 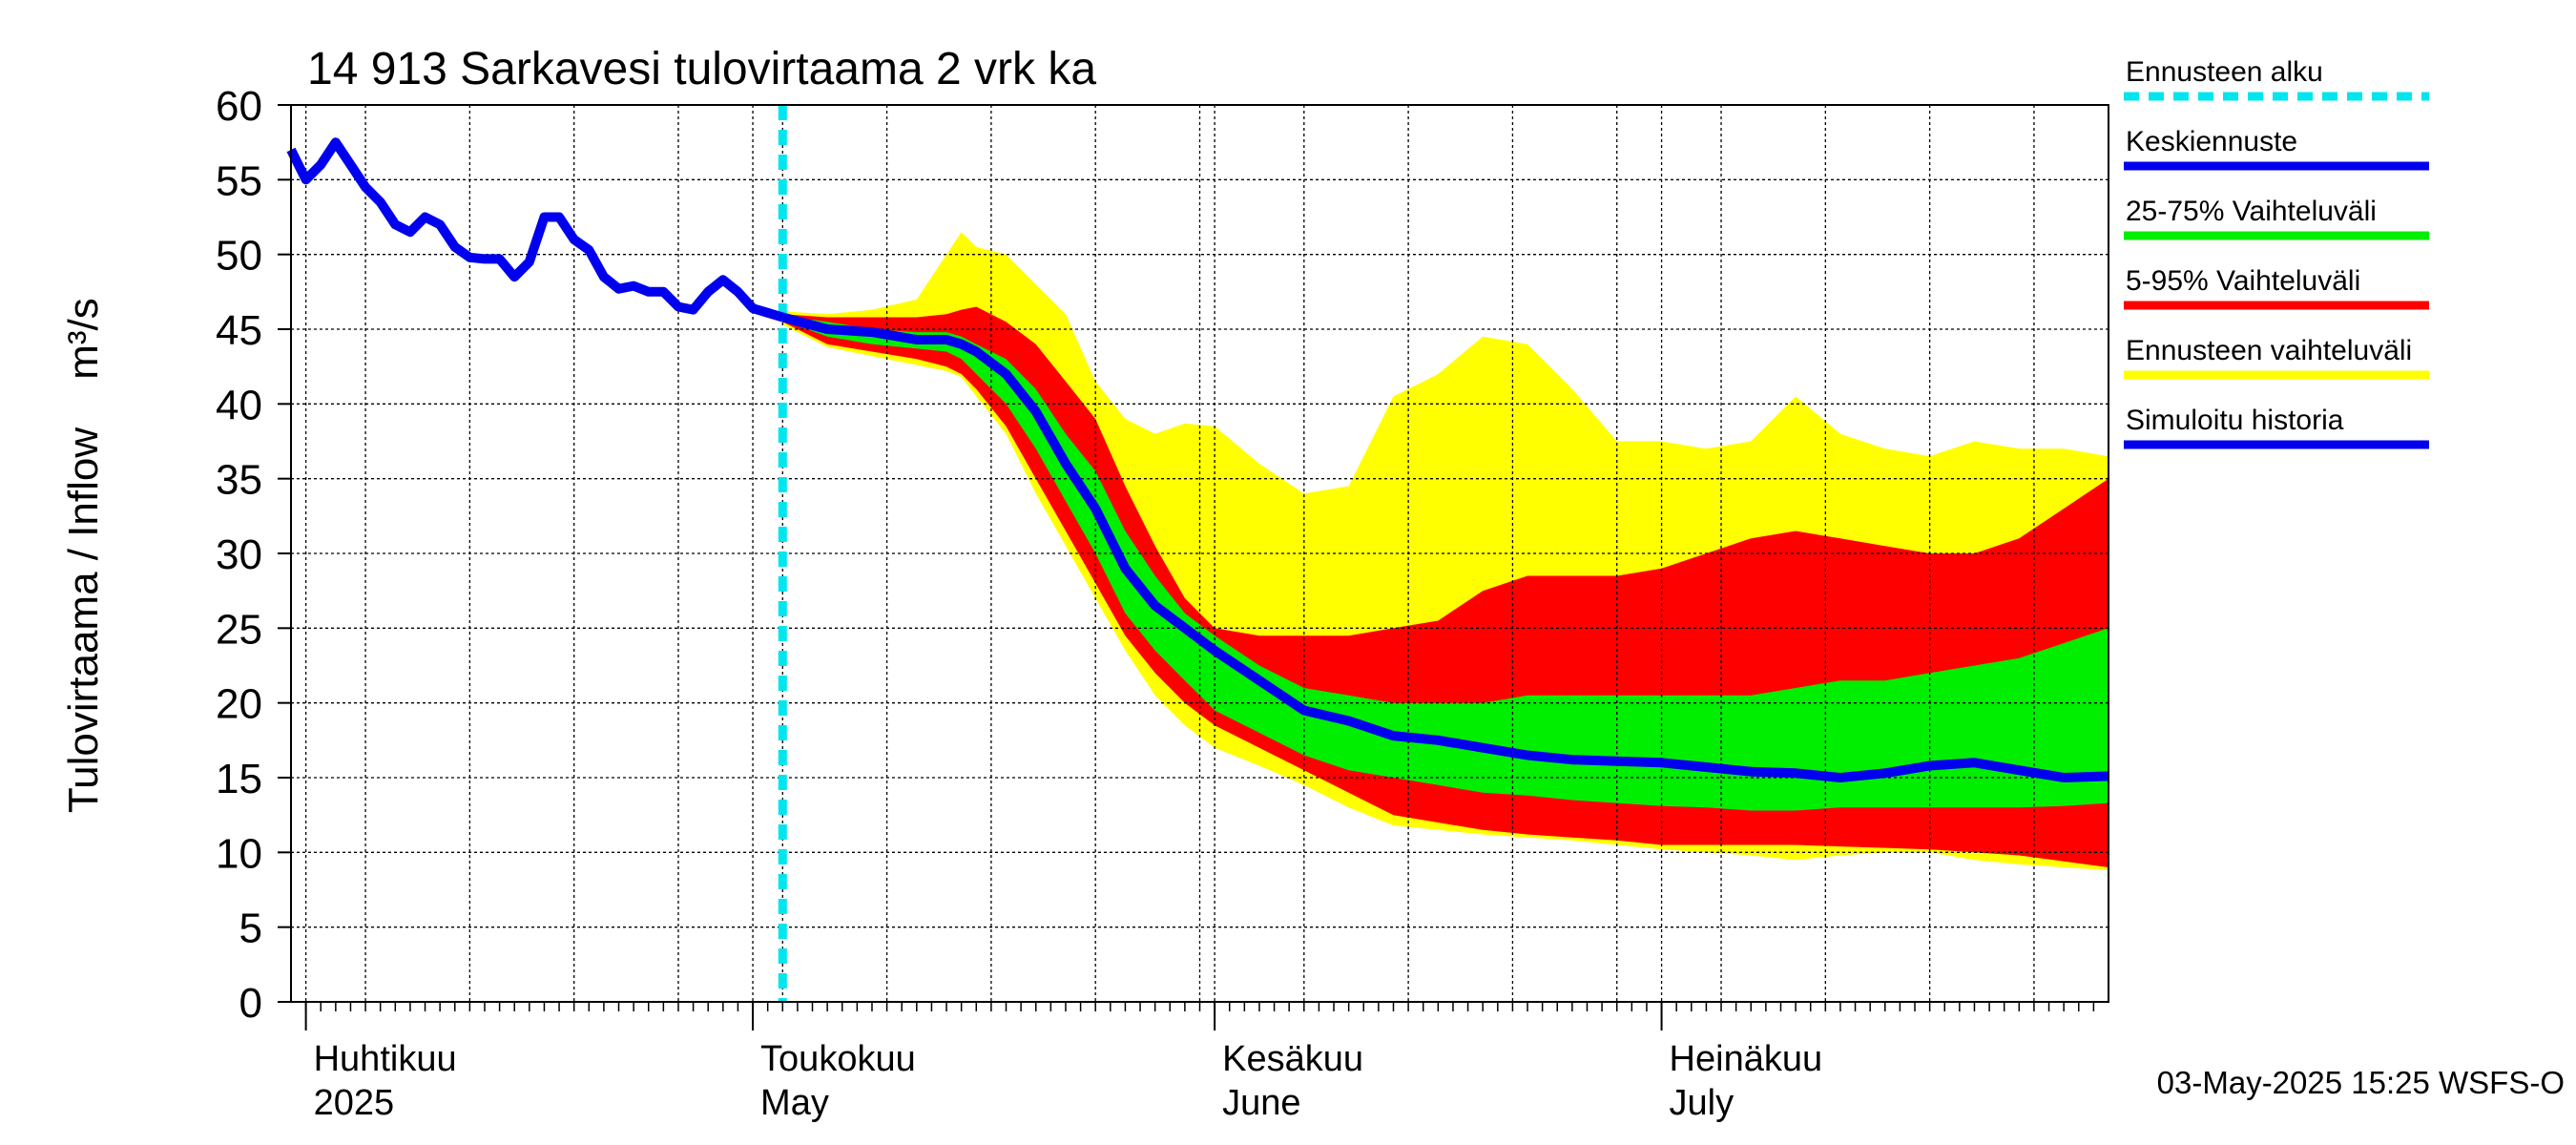 What do you see at coordinates (239, 629) in the screenshot?
I see `y-tick-label: 25` at bounding box center [239, 629].